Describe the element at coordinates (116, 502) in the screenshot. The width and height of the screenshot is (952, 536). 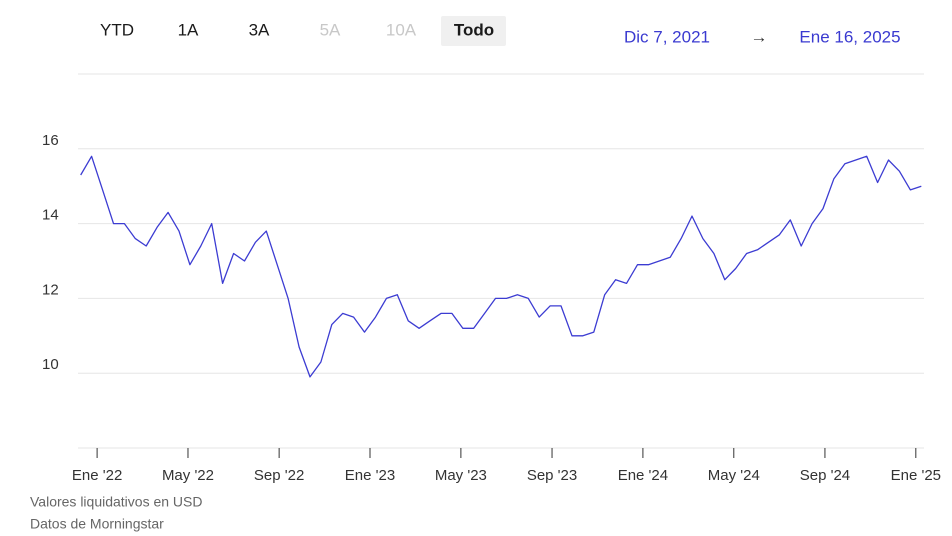
I see `footer-note: Valores liquidativos en USD` at that location.